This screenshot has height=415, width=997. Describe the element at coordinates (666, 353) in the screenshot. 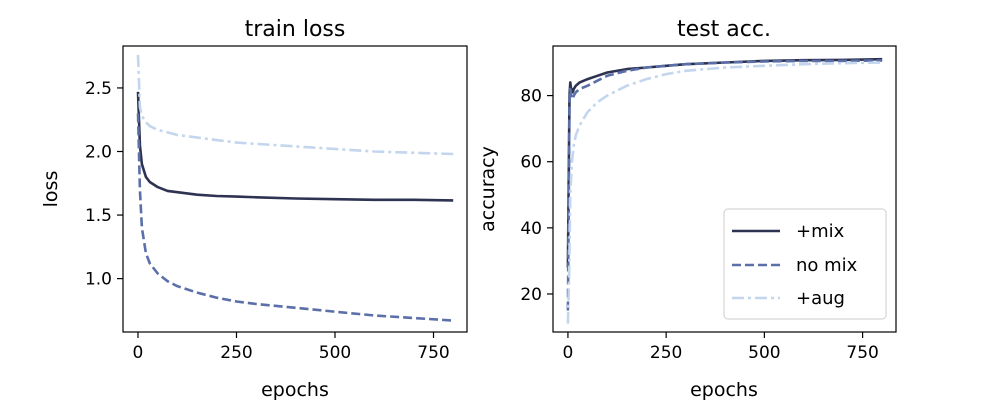

I see `test-acc-xtick-label: 250` at that location.